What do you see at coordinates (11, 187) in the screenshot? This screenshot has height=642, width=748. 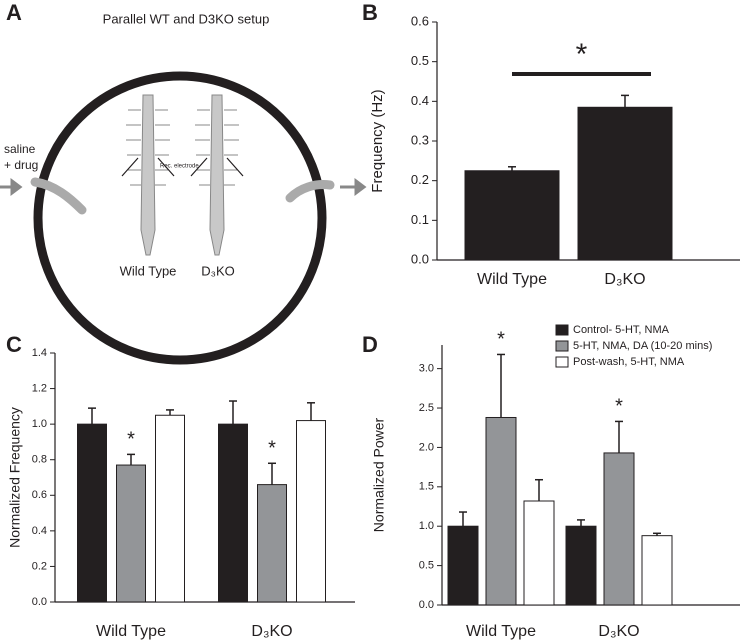 I see `inflow-arrow` at bounding box center [11, 187].